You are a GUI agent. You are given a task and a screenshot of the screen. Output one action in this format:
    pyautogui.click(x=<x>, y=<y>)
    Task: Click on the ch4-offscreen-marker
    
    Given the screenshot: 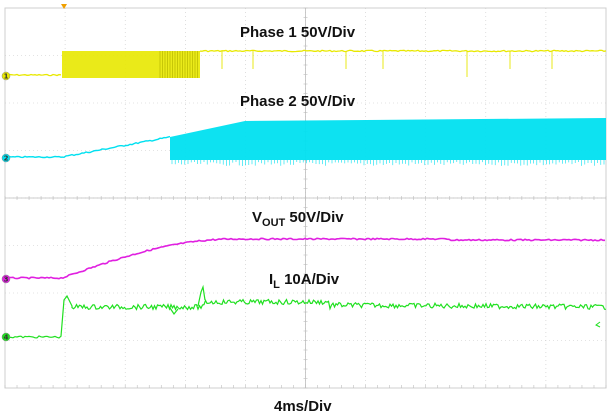 What is the action you would take?
    pyautogui.click(x=598, y=324)
    